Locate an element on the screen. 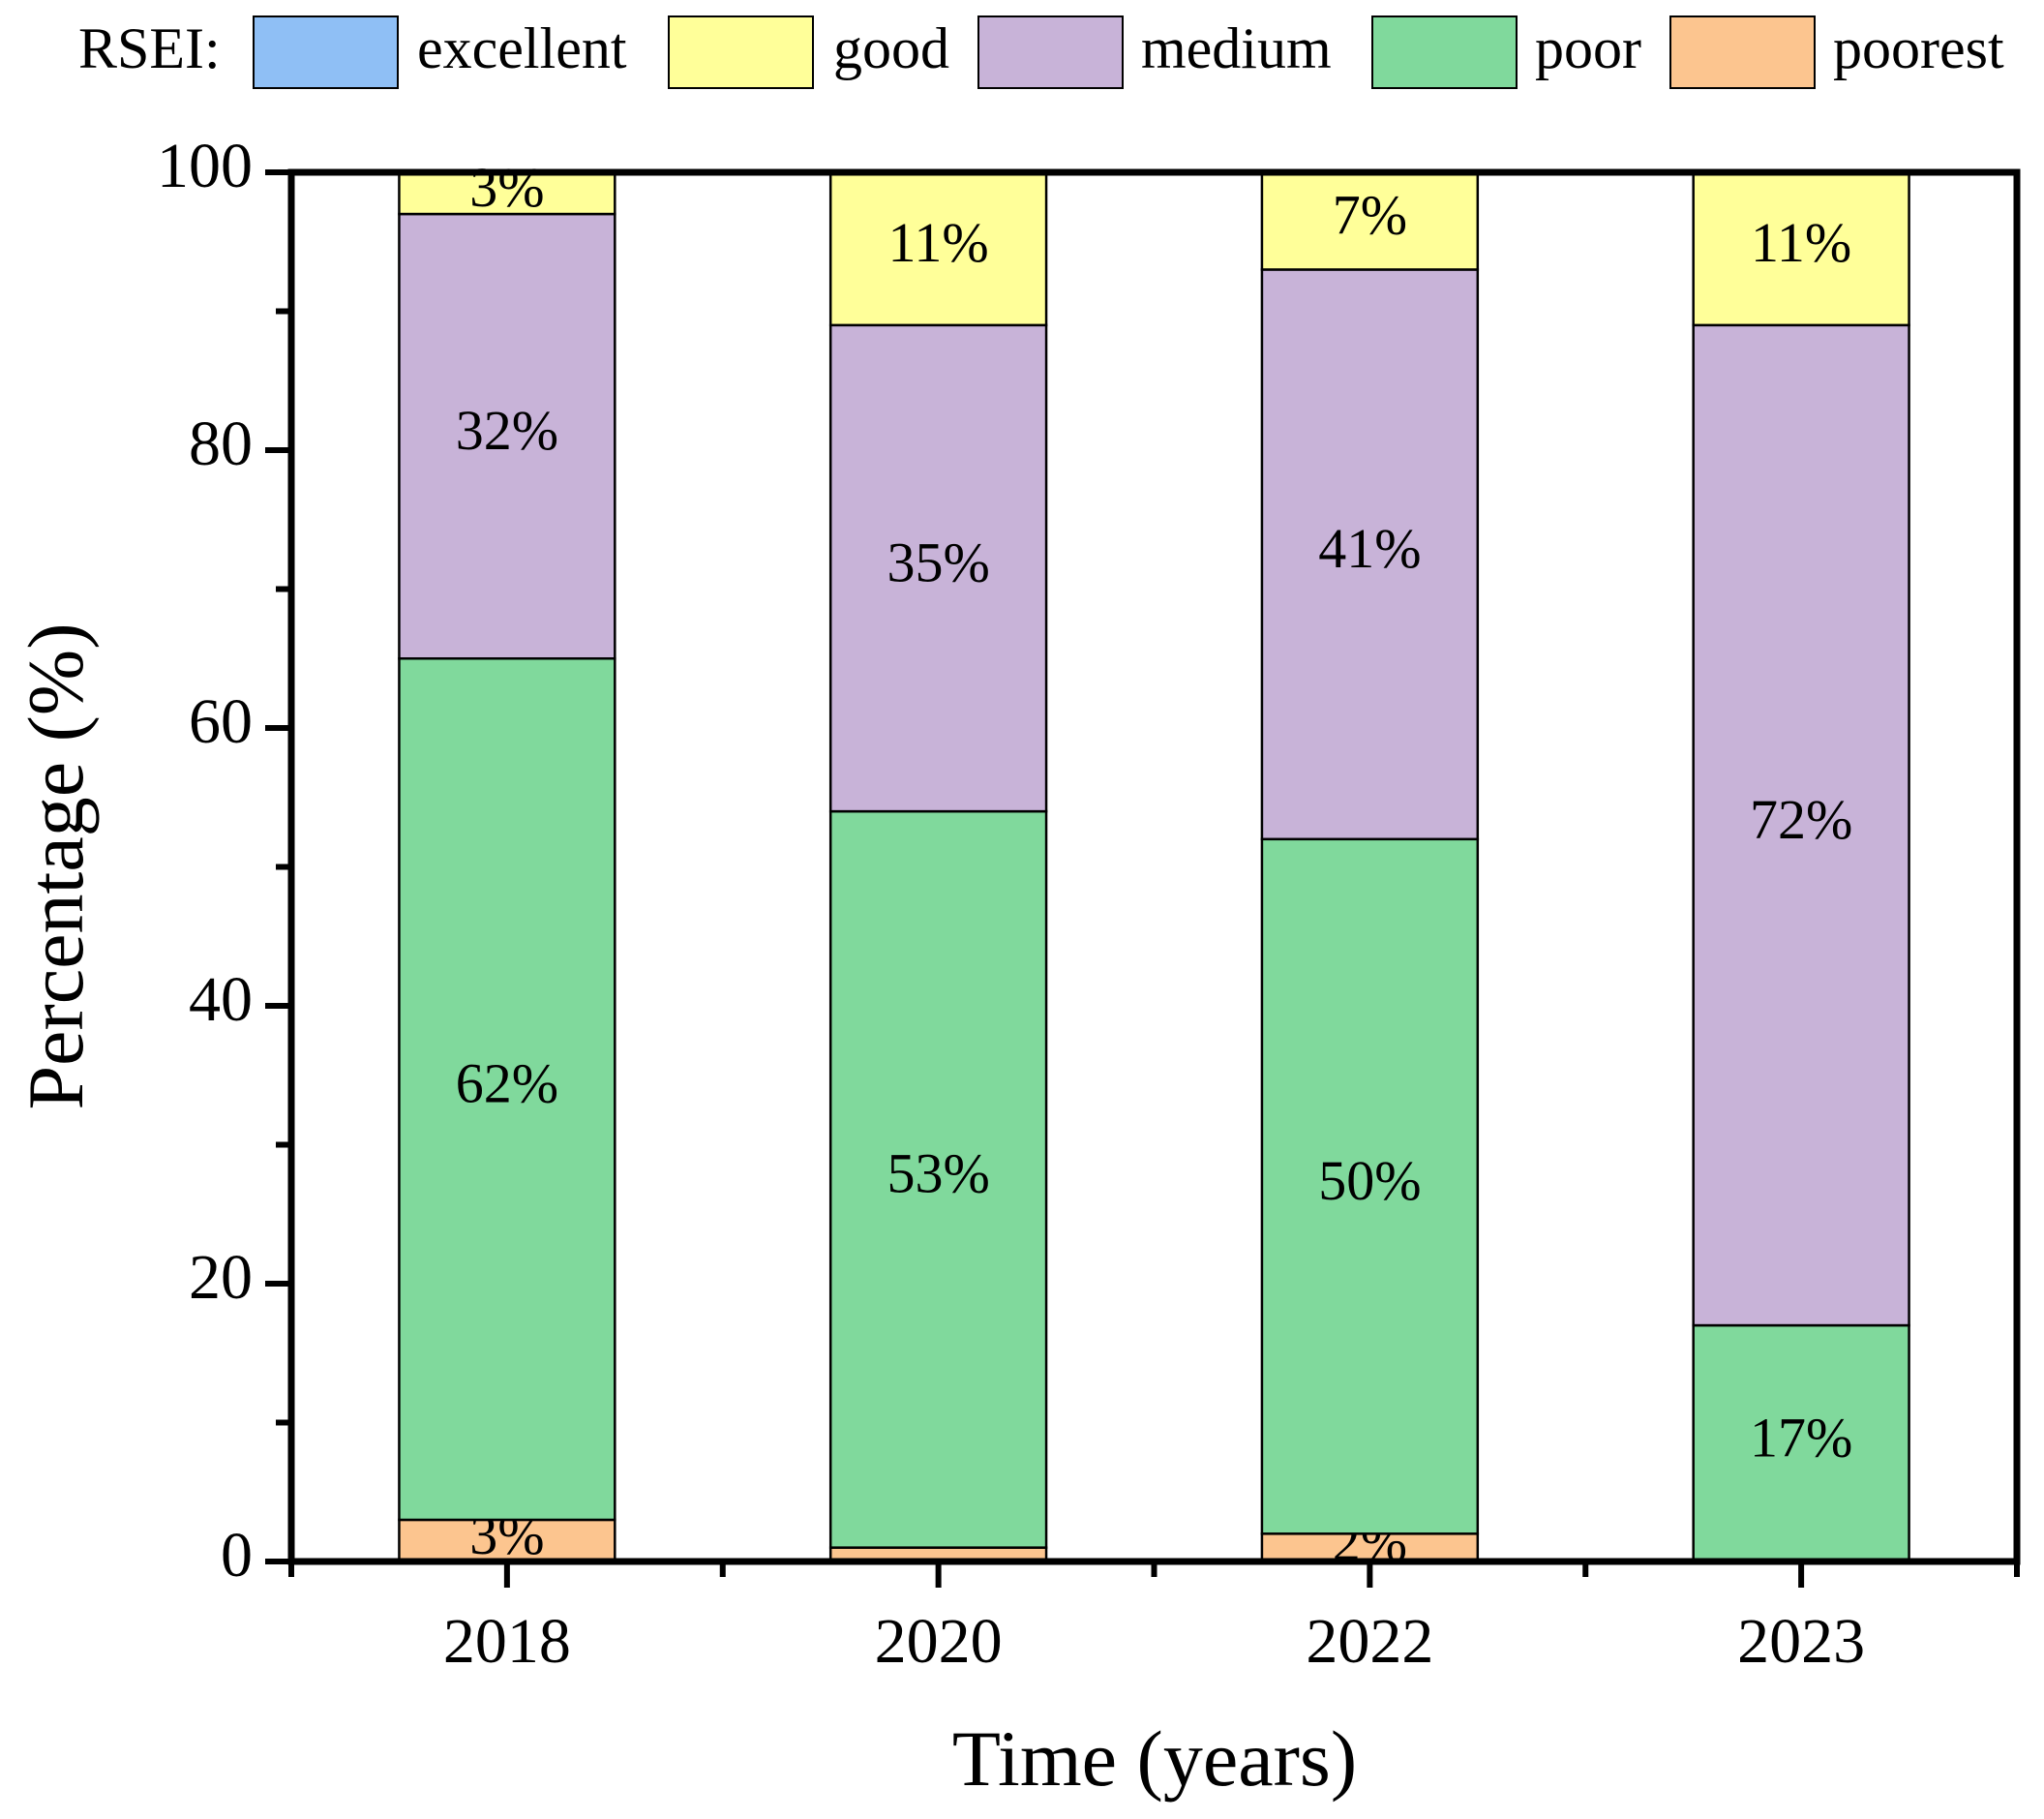  value-label: 35% is located at coordinates (938, 562).